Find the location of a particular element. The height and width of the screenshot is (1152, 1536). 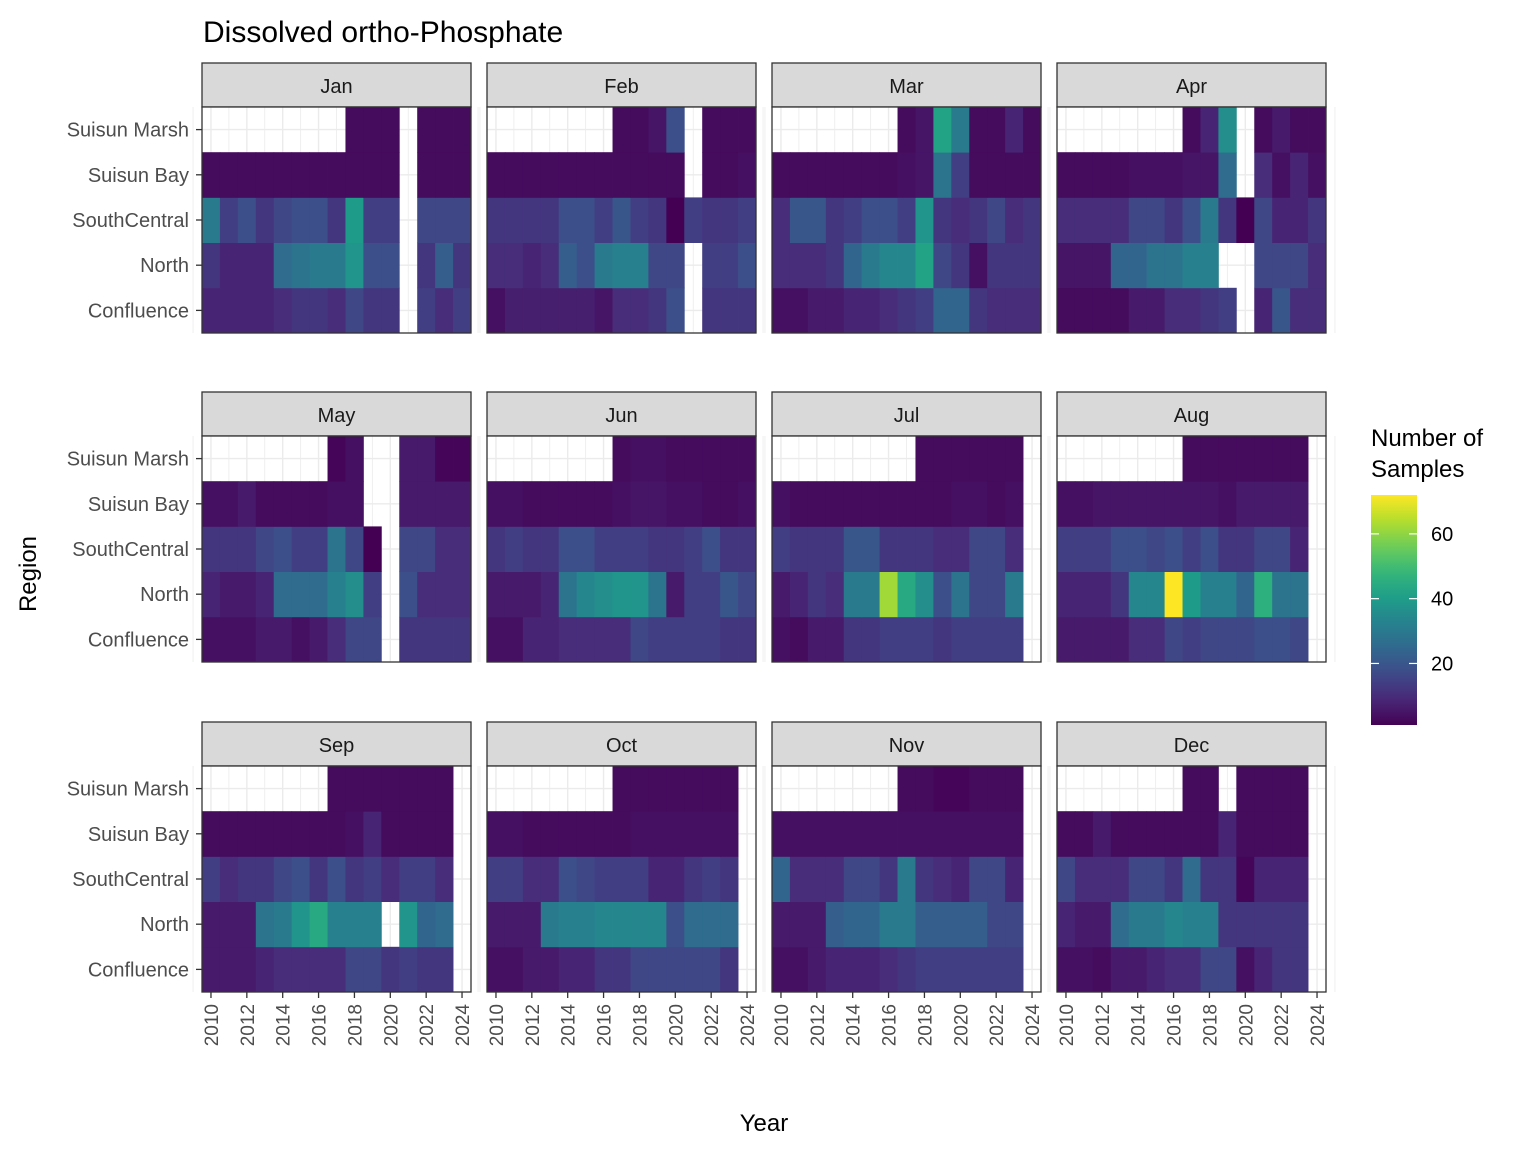

heatmap-tile: Suisun Bay 2021: 4 is located at coordinates (978, 504).